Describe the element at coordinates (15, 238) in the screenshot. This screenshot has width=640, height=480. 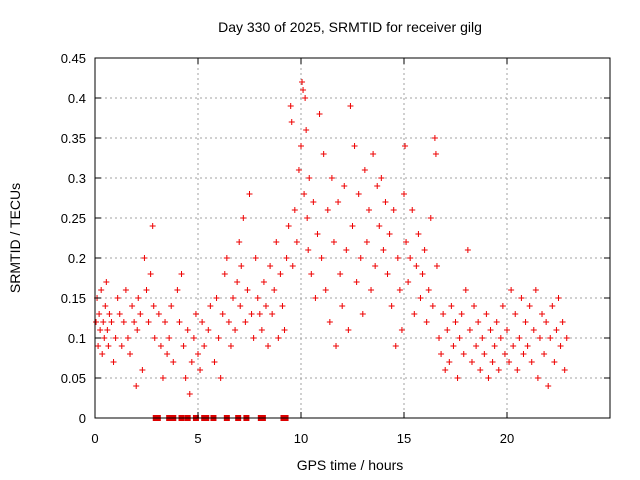
I see `y-axis-title: SRMTID / TECUs` at that location.